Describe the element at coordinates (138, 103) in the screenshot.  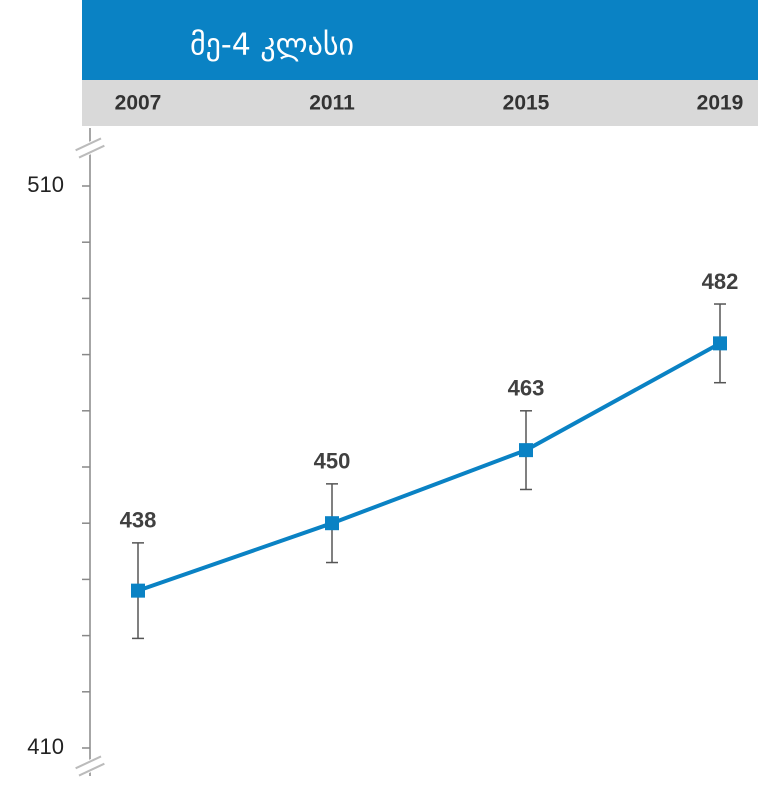
I see `x-tick-label: 2007` at that location.